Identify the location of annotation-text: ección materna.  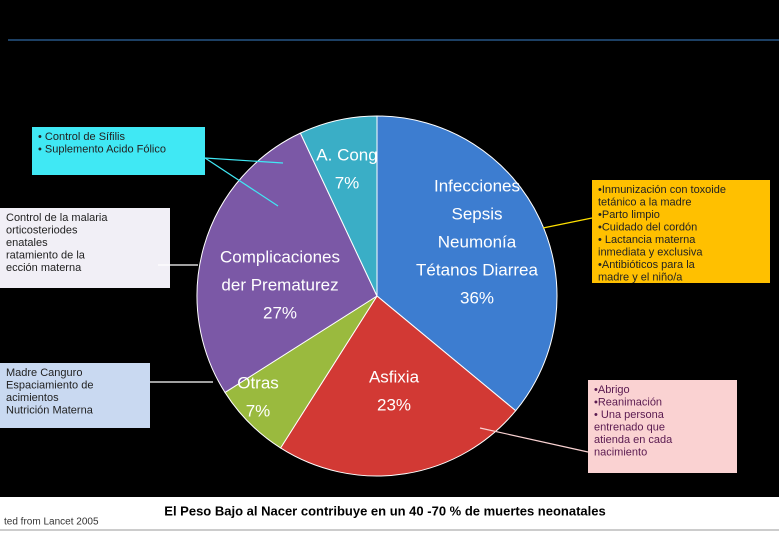
(44, 268).